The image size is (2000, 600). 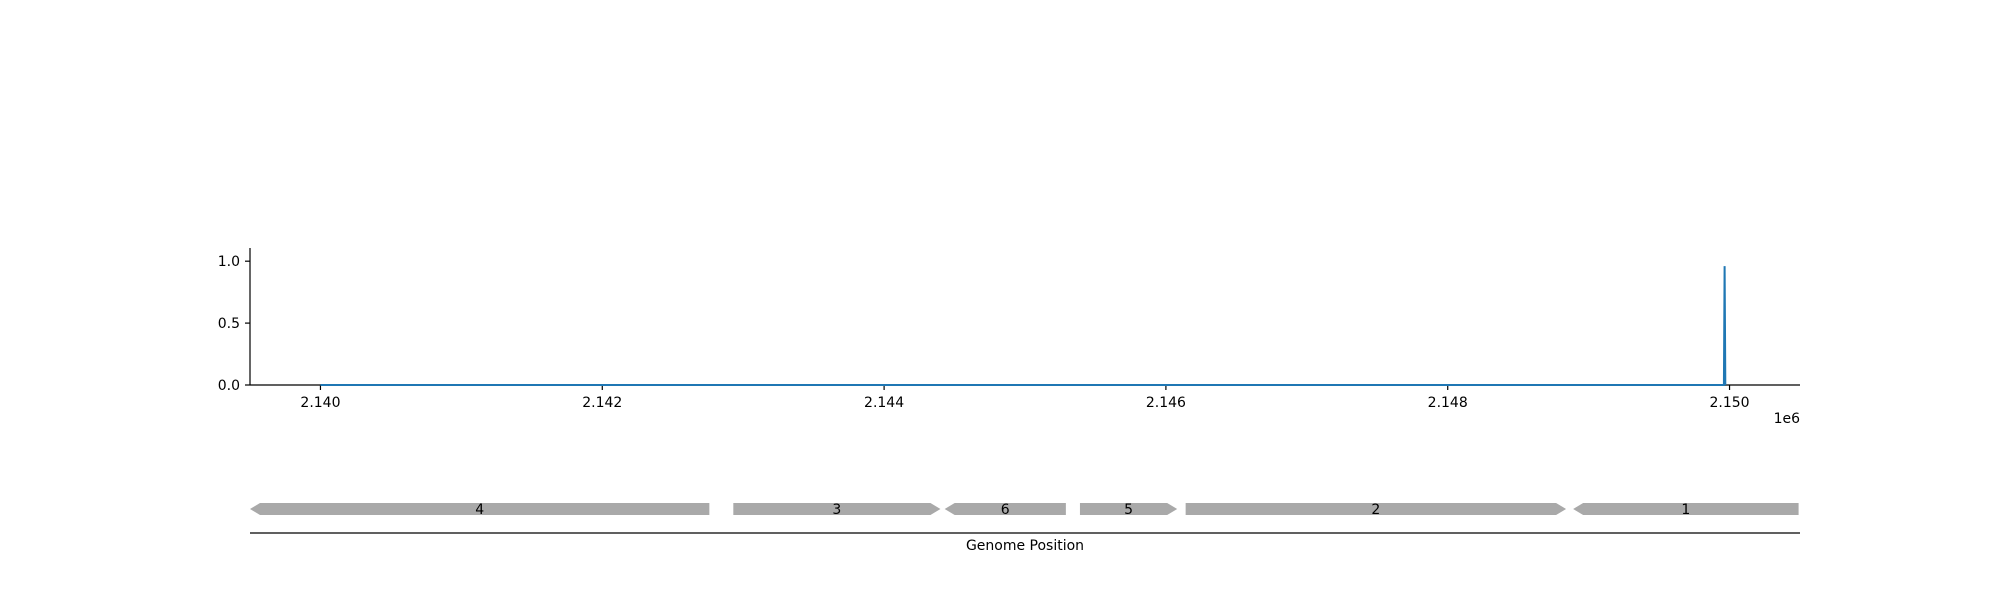 I want to click on gene-label: 2, so click(x=1375, y=510).